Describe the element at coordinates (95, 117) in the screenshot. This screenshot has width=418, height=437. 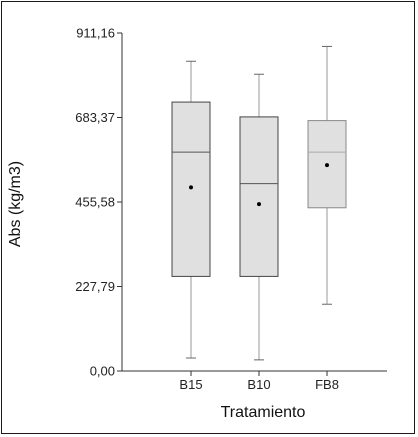
I see `y-tick-label: 683,37` at that location.